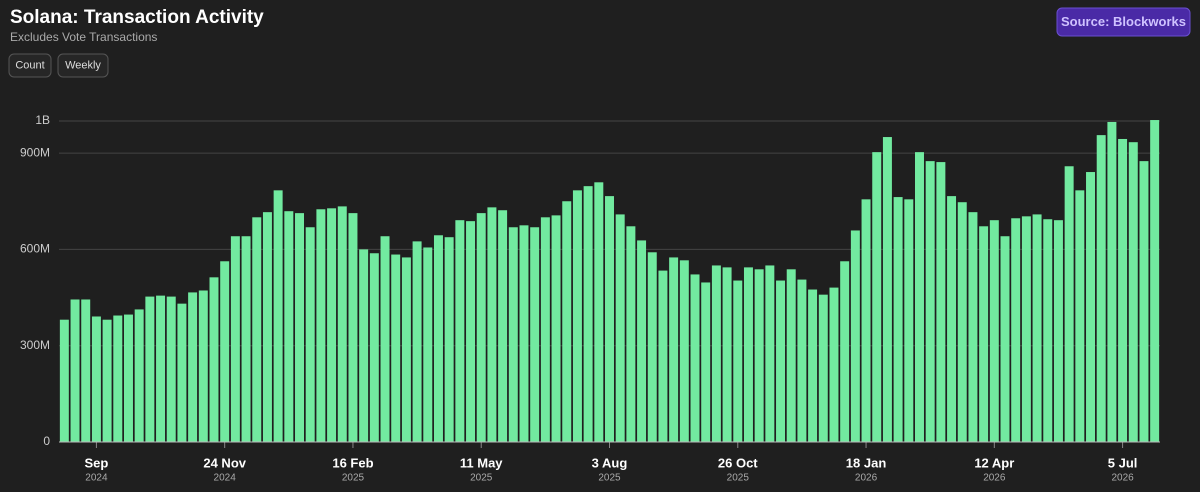 Image resolution: width=1200 pixels, height=492 pixels. I want to click on x-tick-label: 5 Jul, so click(1123, 462).